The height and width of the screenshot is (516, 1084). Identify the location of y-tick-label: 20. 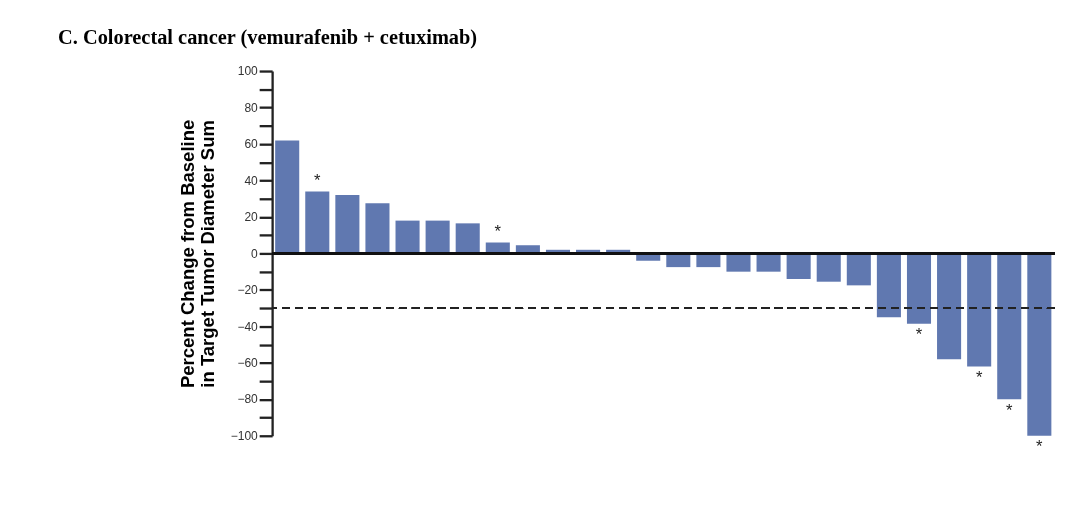
(251, 217).